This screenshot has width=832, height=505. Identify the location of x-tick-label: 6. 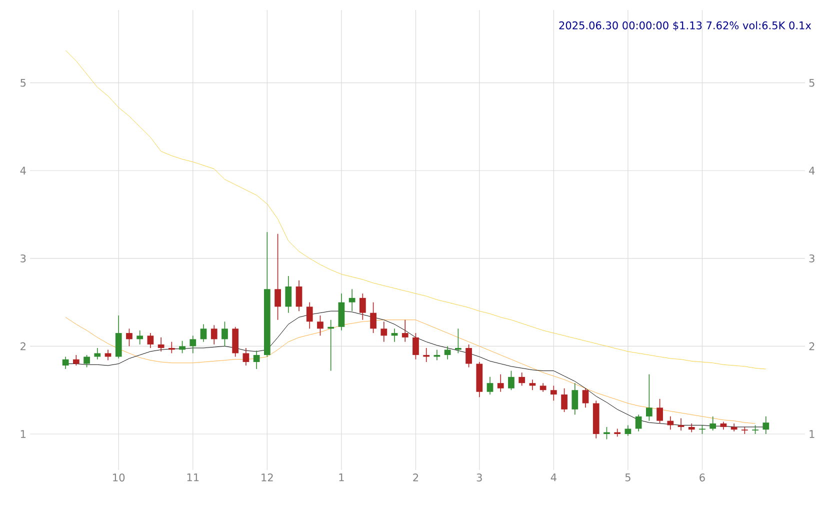
(702, 478).